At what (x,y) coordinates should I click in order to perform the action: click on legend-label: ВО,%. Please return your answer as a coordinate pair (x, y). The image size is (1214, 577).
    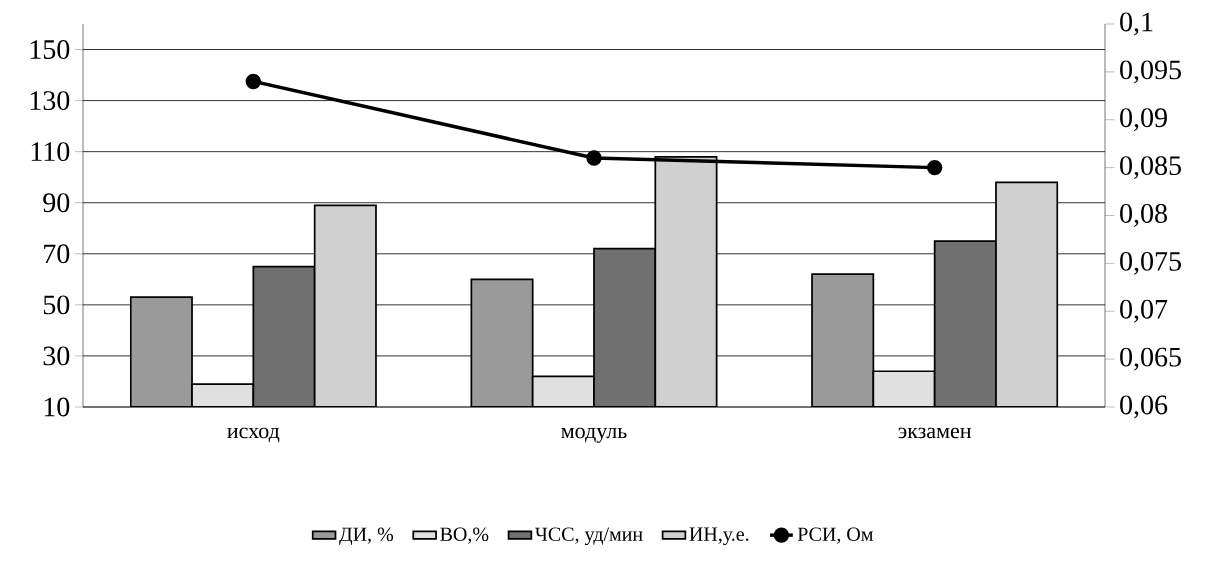
    Looking at the image, I should click on (464, 535).